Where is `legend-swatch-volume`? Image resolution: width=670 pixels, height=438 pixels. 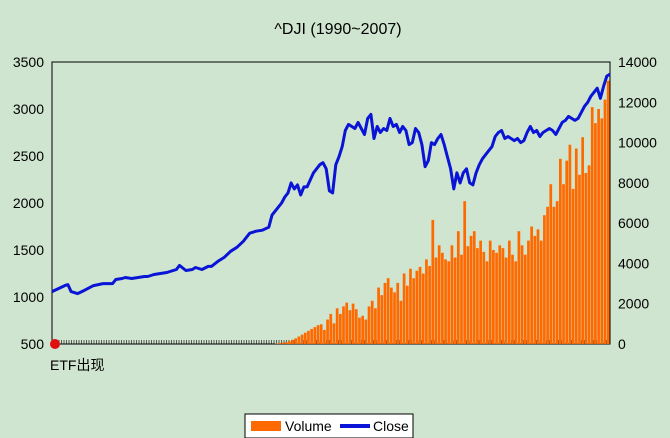 legend-swatch-volume is located at coordinates (266, 426).